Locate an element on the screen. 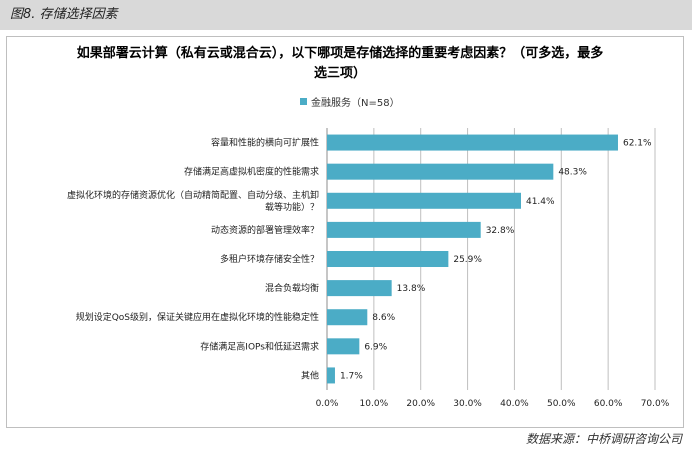 The image size is (692, 450). category-label-line: 其他 is located at coordinates (310, 375).